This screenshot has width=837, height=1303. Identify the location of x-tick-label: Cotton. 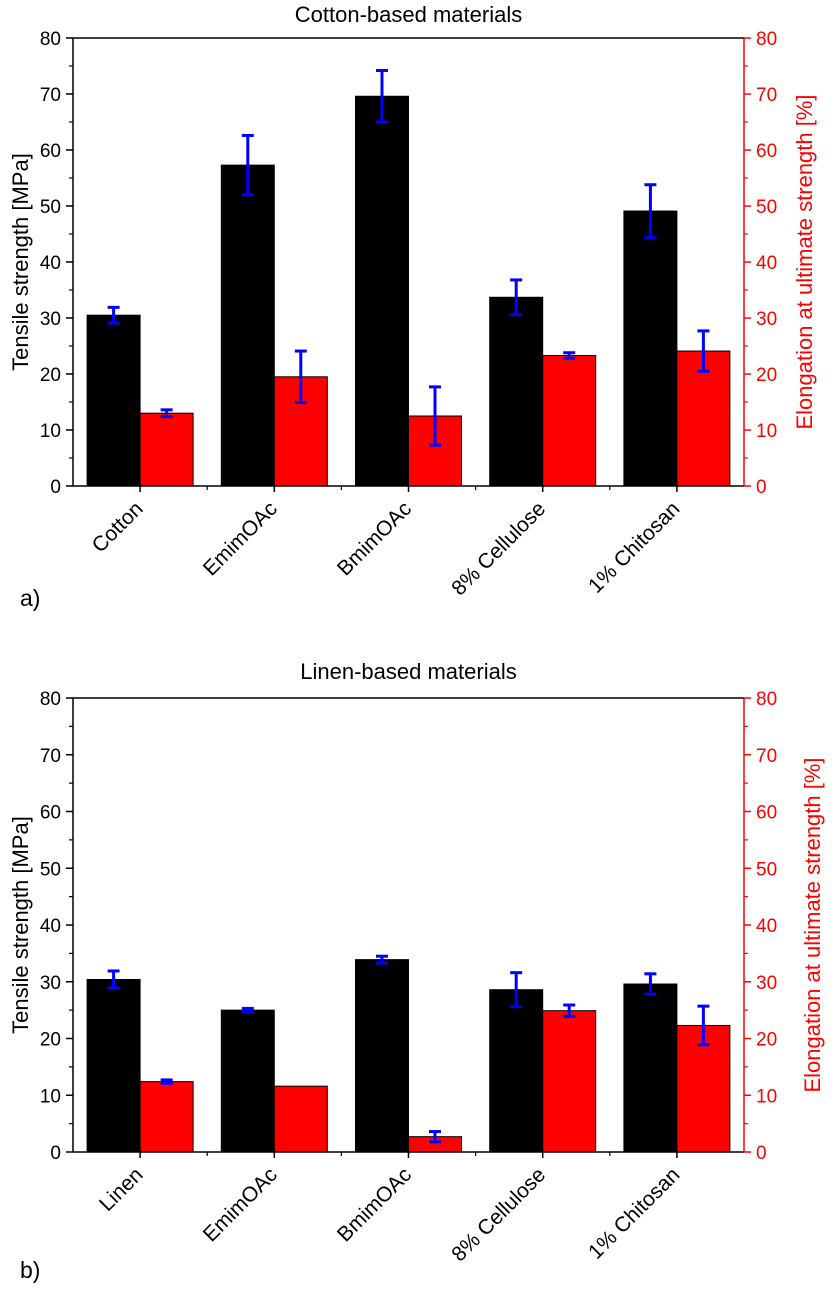
(118, 527).